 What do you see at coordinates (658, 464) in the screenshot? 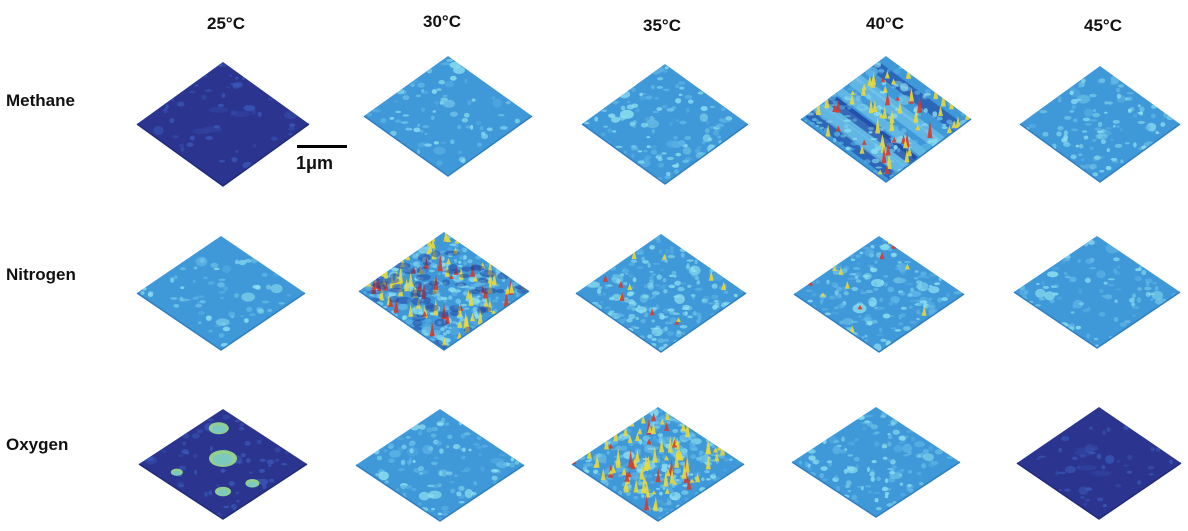
I see `afm-surface-oxygen-35c` at bounding box center [658, 464].